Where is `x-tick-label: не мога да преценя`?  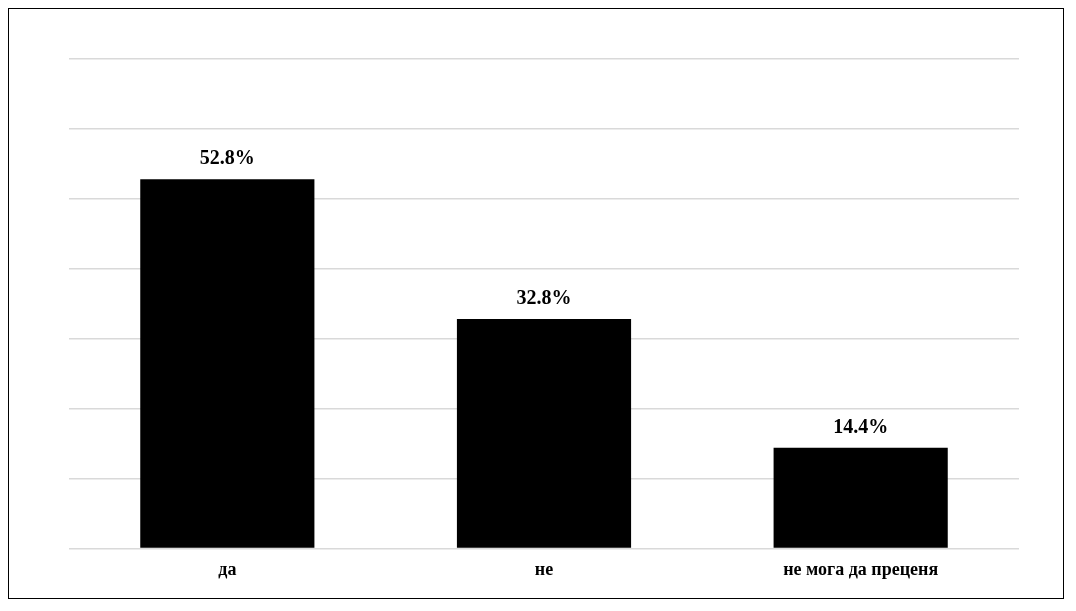
x-tick-label: не мога да преценя is located at coordinates (861, 568).